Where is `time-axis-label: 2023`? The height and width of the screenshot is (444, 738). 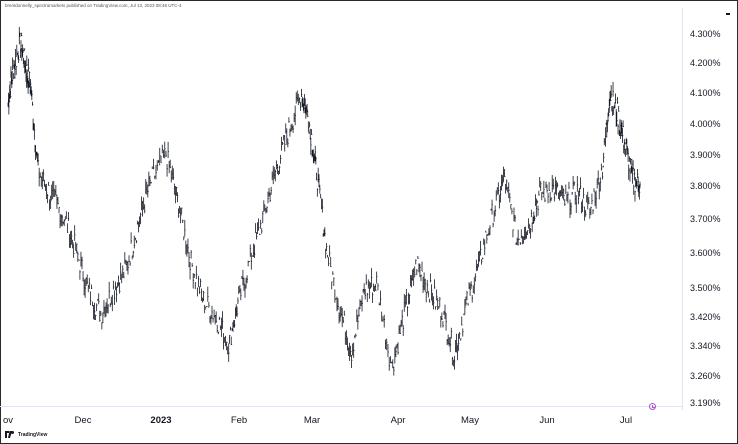
time-axis-label: 2023 is located at coordinates (161, 420).